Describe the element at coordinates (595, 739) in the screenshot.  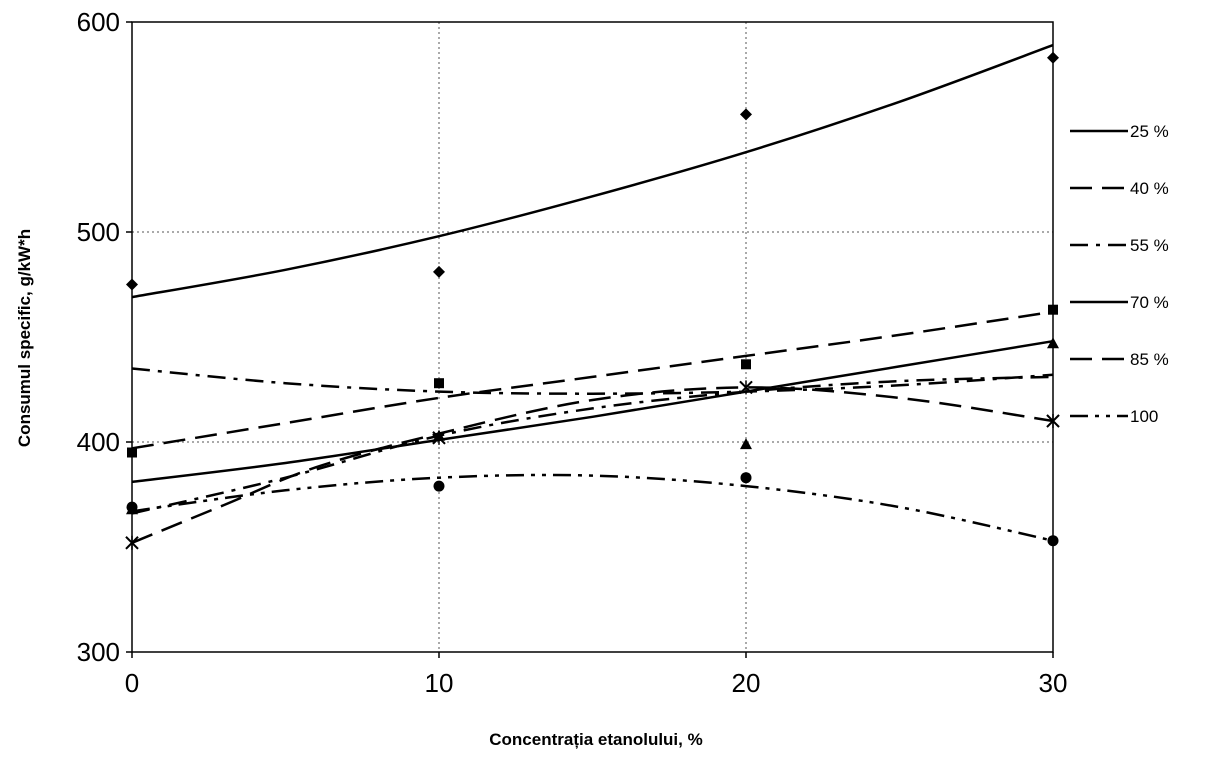
I see `x-axis-title: Concentrația etanolului, %` at that location.